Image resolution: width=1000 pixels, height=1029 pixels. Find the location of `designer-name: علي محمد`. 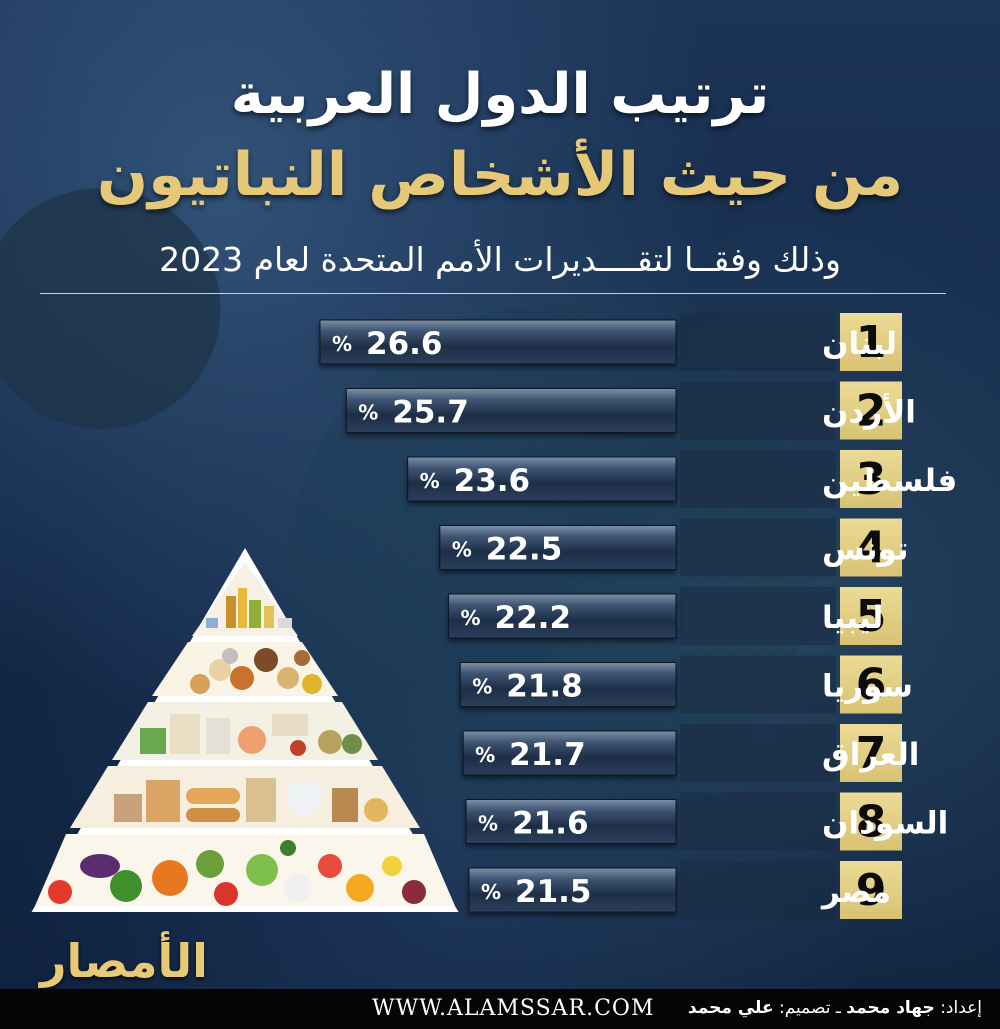

designer-name: علي محمد is located at coordinates (730, 1008).